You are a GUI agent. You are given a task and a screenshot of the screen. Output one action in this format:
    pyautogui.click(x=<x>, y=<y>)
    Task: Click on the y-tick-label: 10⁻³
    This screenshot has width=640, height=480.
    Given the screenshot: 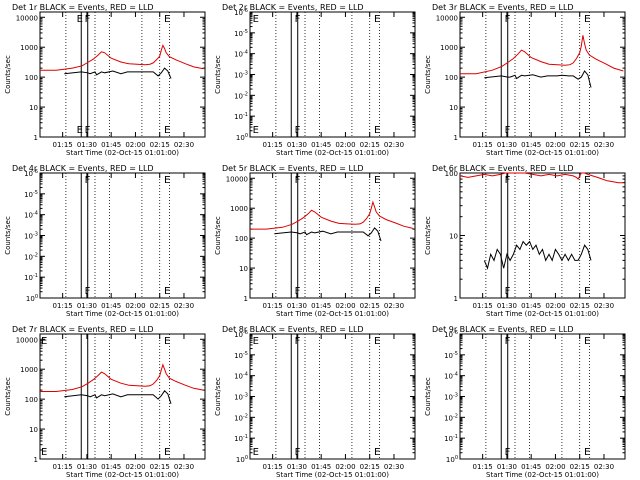 What is the action you would take?
    pyautogui.click(x=31, y=236)
    